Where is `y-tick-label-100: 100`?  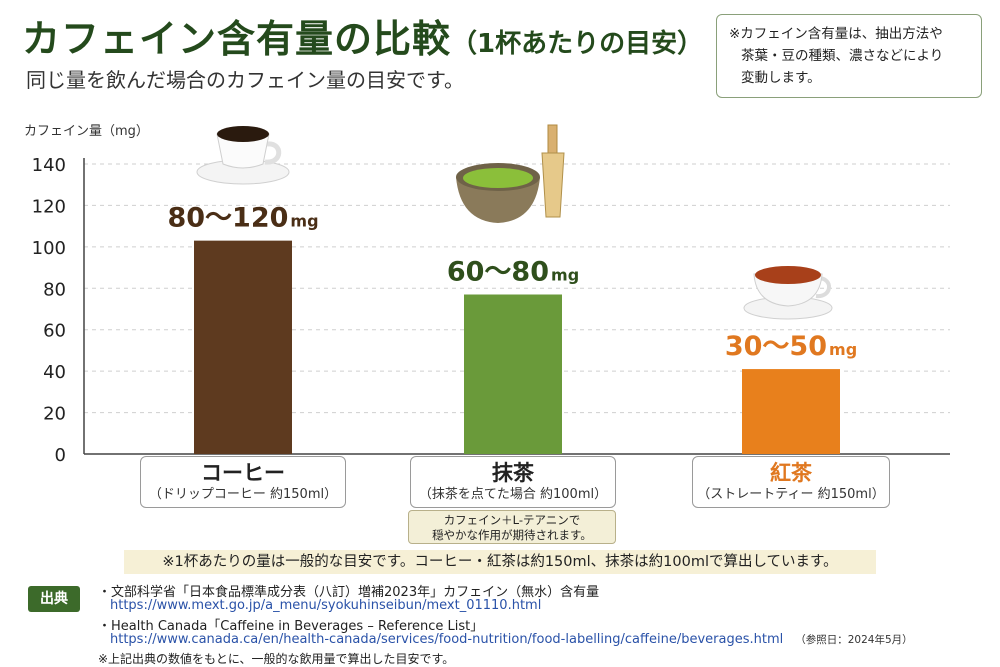
y-tick-label-100: 100 is located at coordinates (49, 248).